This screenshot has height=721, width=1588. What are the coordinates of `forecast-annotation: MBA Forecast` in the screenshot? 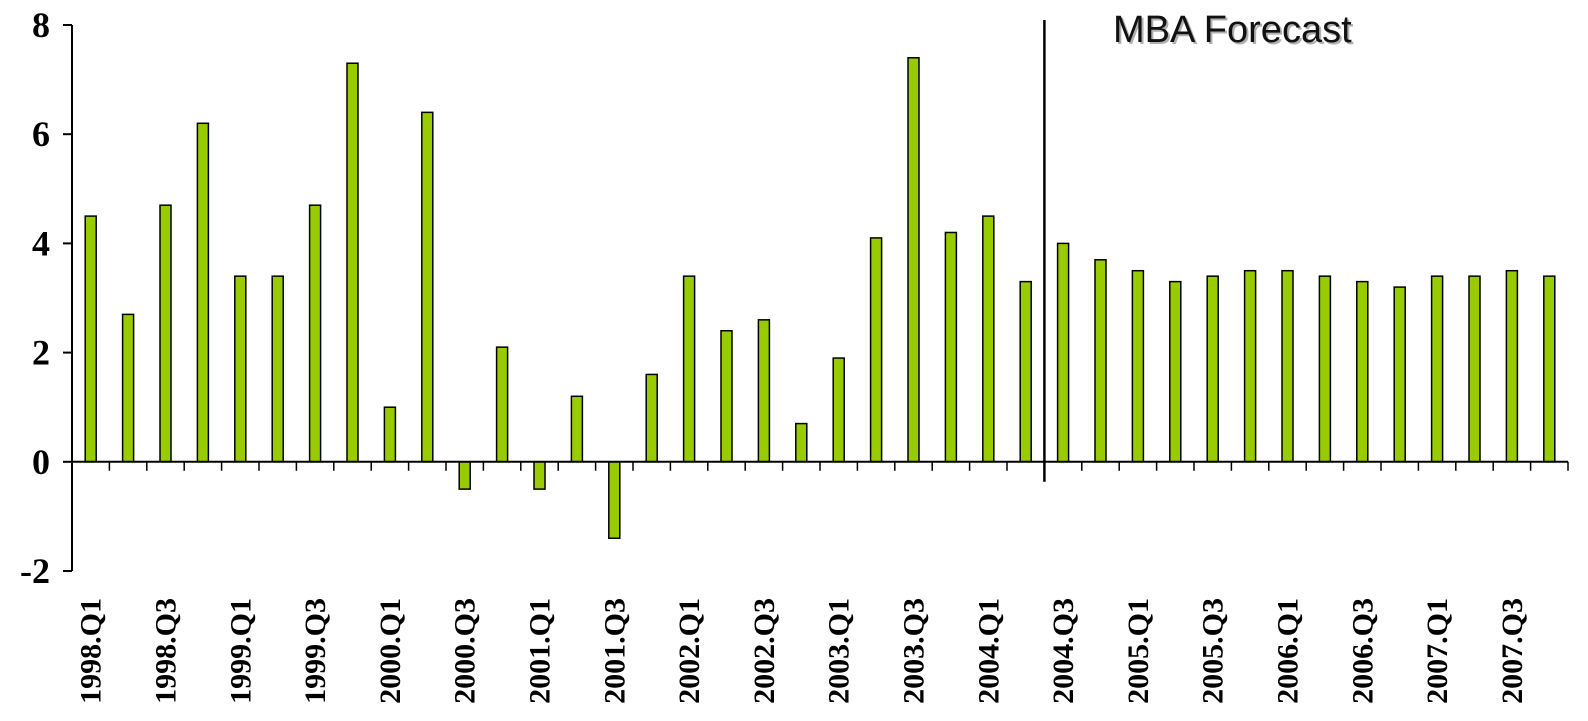 It's located at (1232, 30).